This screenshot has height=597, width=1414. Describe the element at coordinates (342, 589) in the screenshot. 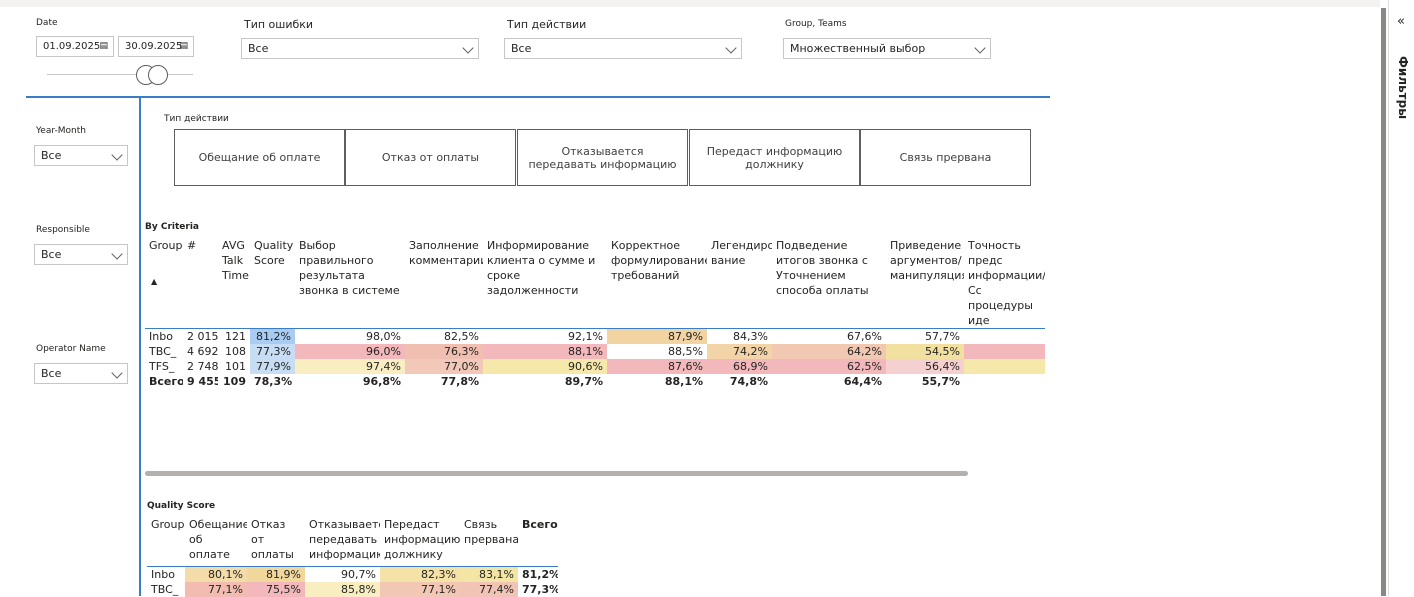

I see `cell: 85,8%` at that location.